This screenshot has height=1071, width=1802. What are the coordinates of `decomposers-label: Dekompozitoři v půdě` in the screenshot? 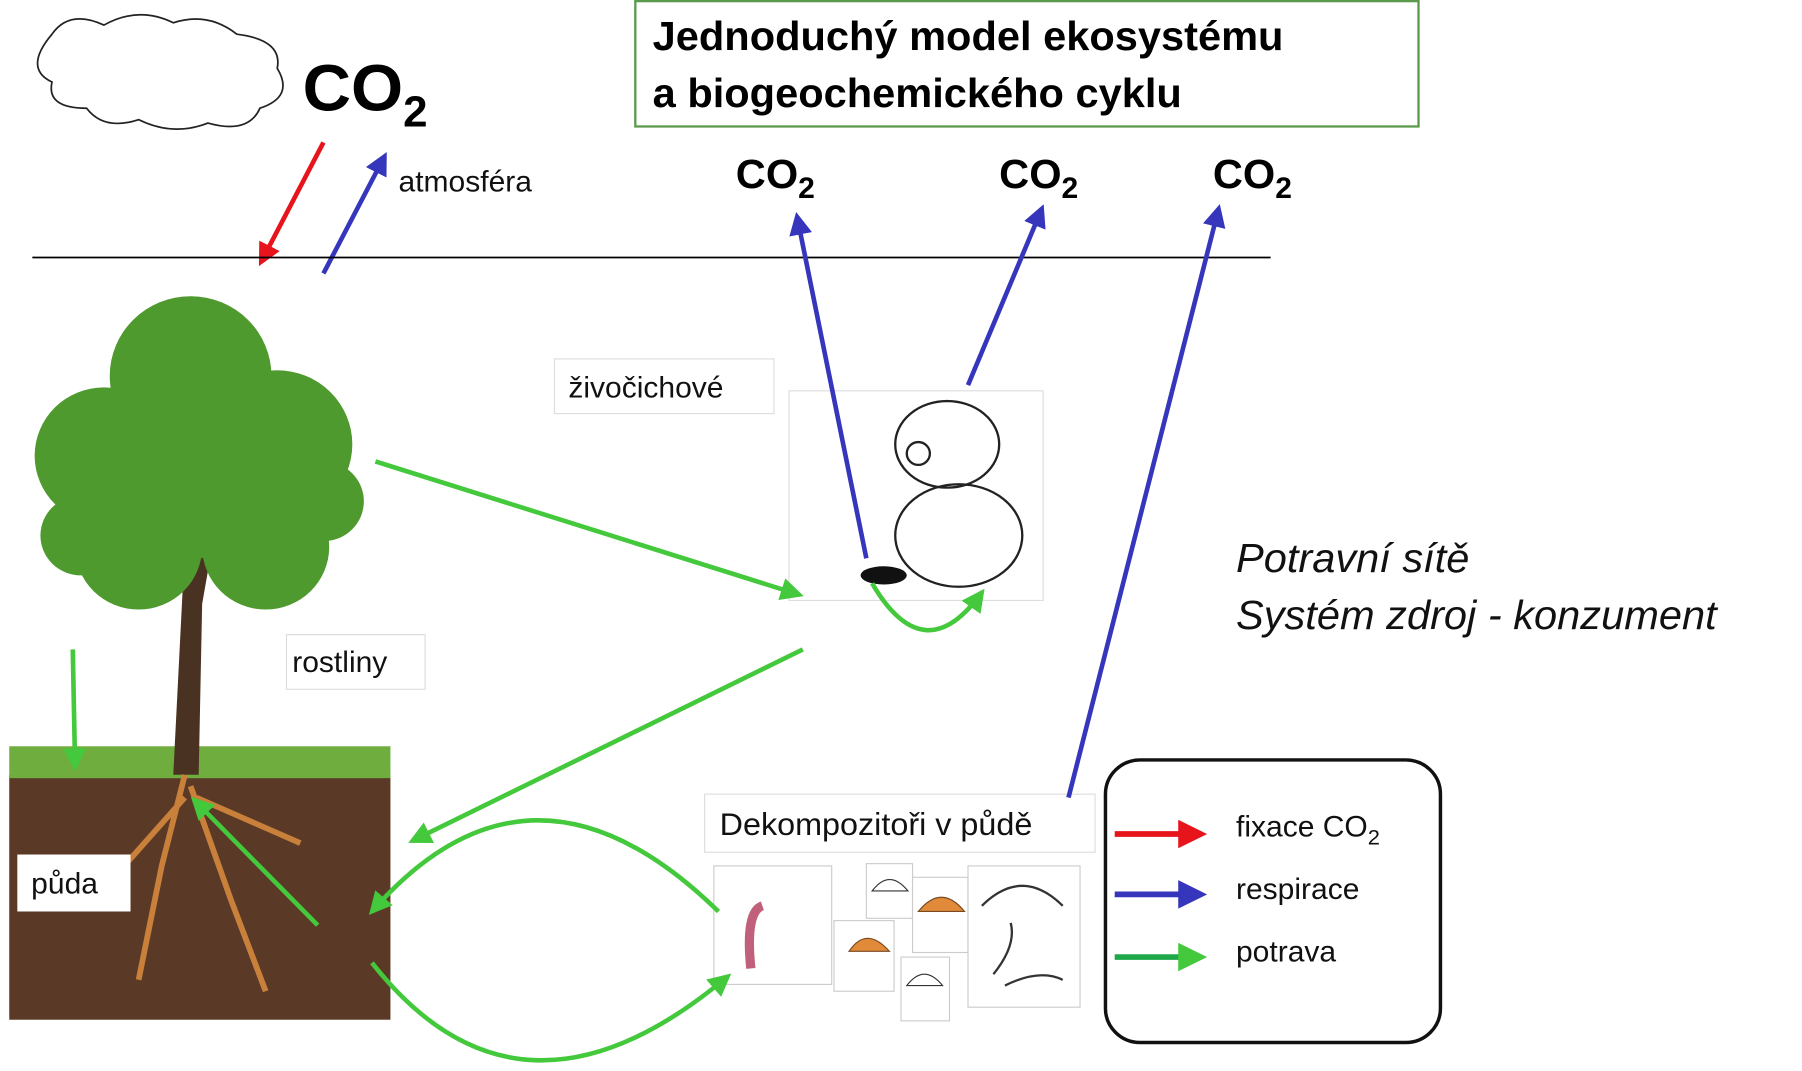 It's located at (876, 824).